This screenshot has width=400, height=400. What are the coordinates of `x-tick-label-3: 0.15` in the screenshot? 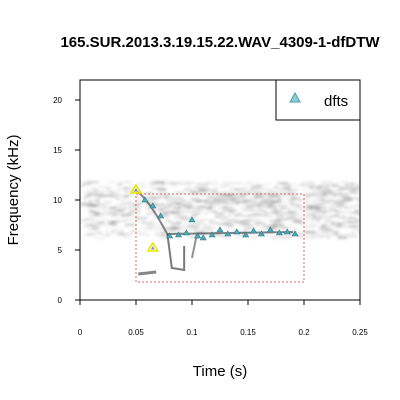 It's located at (248, 332).